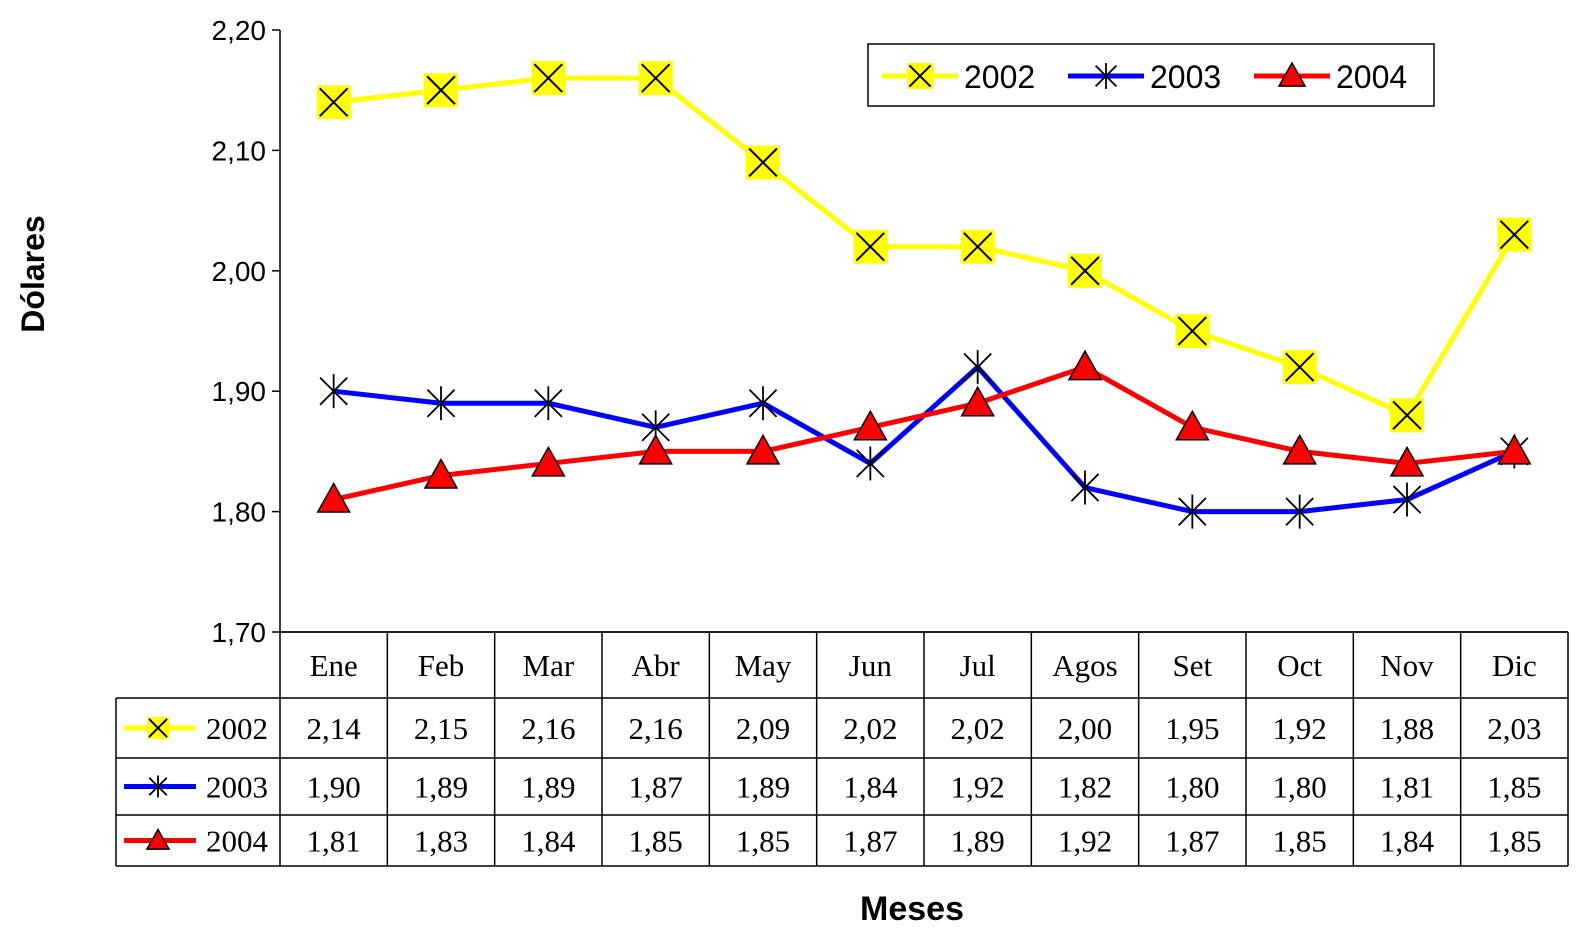  Describe the element at coordinates (1299, 665) in the screenshot. I see `category-label: Oct` at that location.